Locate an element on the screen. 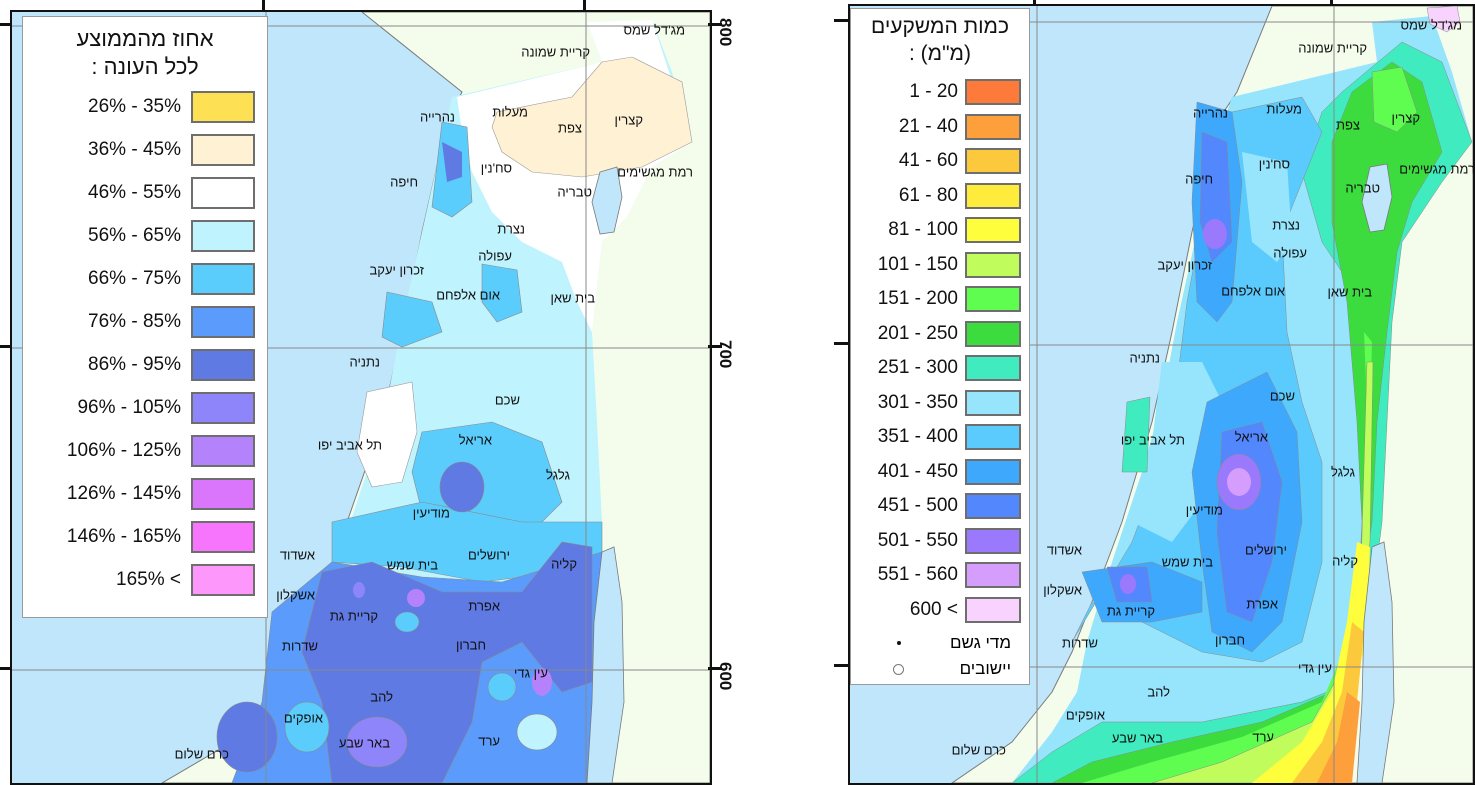  legend-item-label: 76% - 85% is located at coordinates (134, 321).